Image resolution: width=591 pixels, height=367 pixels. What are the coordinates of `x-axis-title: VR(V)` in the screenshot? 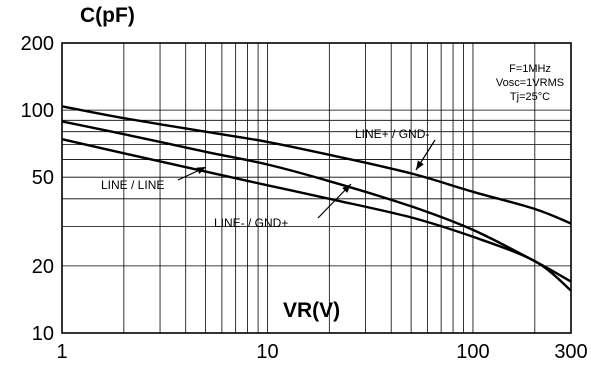 It's located at (311, 310).